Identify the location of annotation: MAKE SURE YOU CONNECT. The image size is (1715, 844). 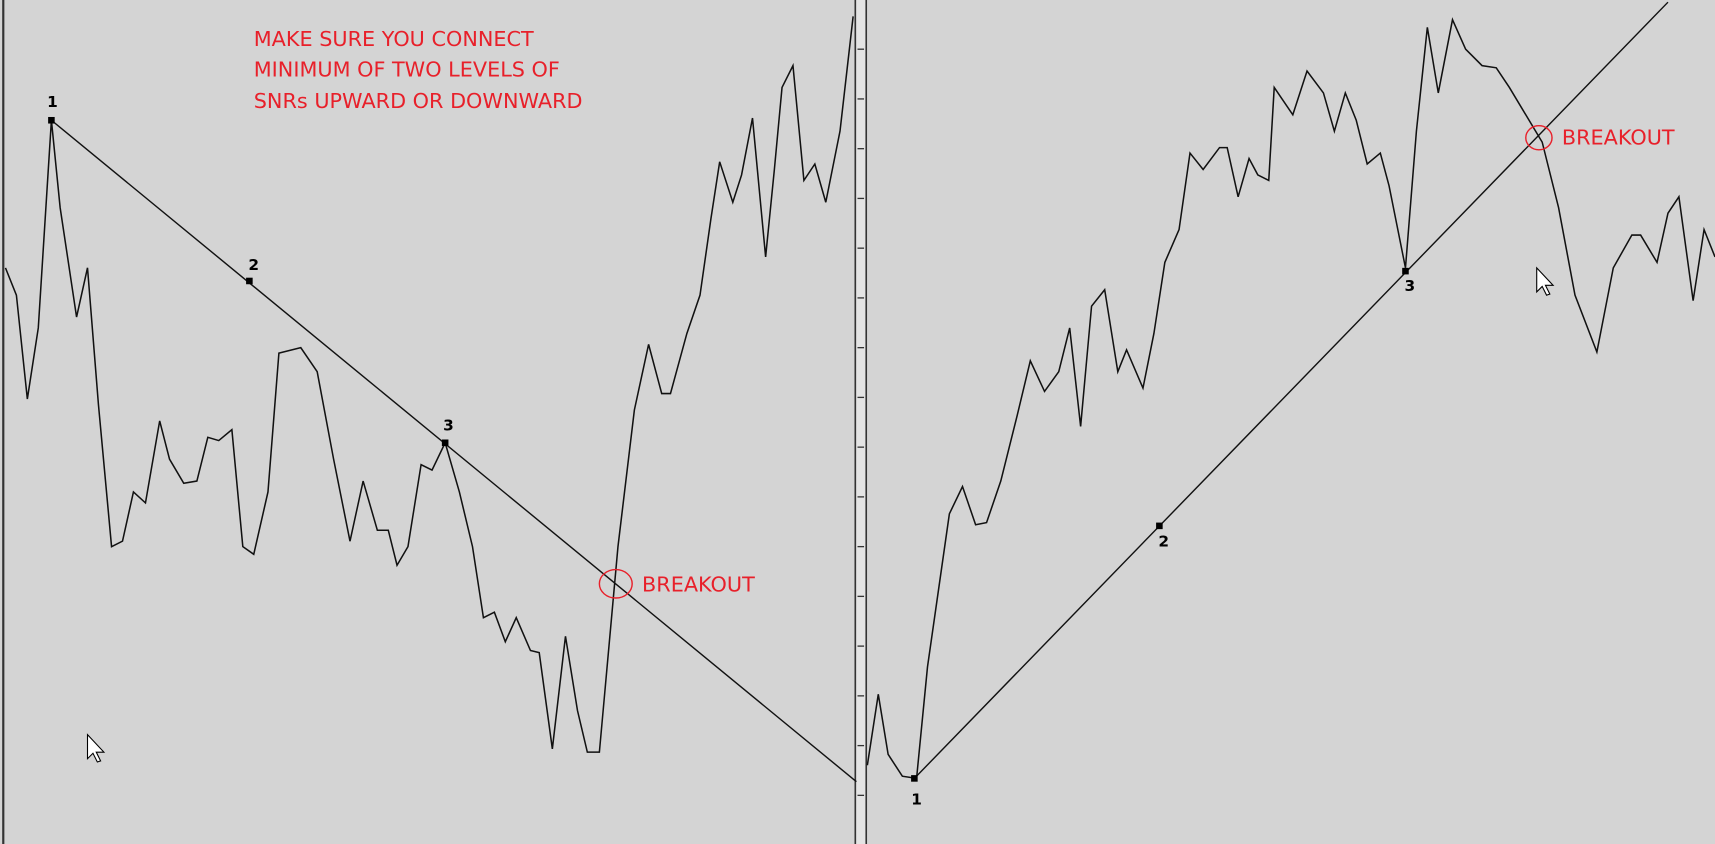
(394, 39).